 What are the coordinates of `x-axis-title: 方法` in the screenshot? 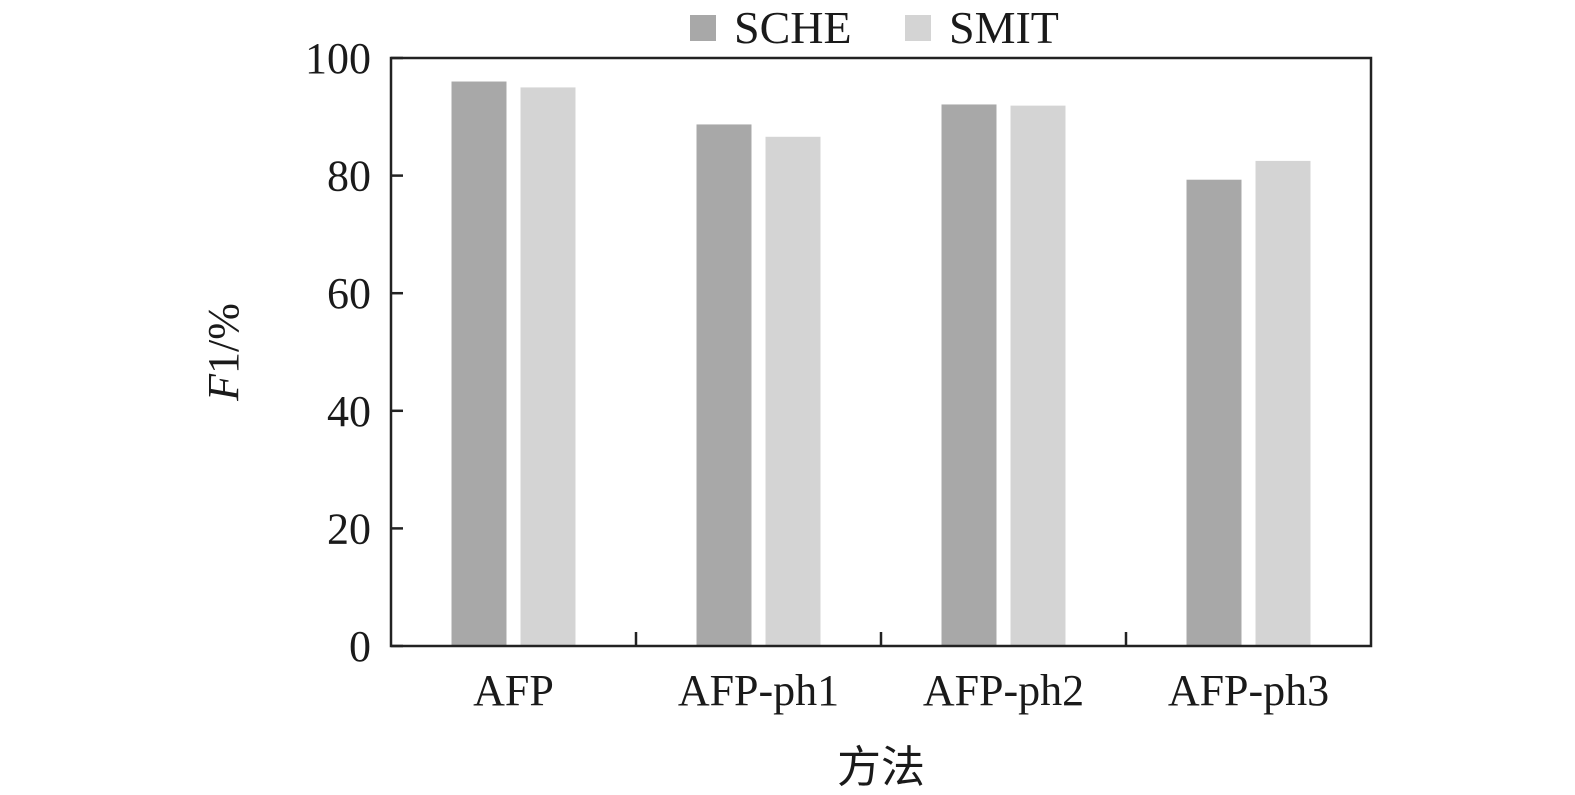 It's located at (881, 767).